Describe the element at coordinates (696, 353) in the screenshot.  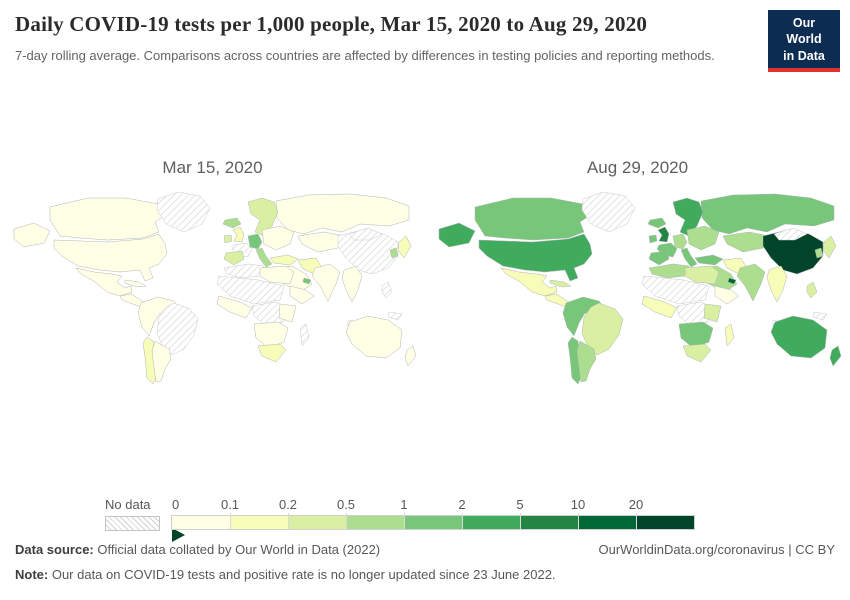
I see `region-south_africa-aug29` at that location.